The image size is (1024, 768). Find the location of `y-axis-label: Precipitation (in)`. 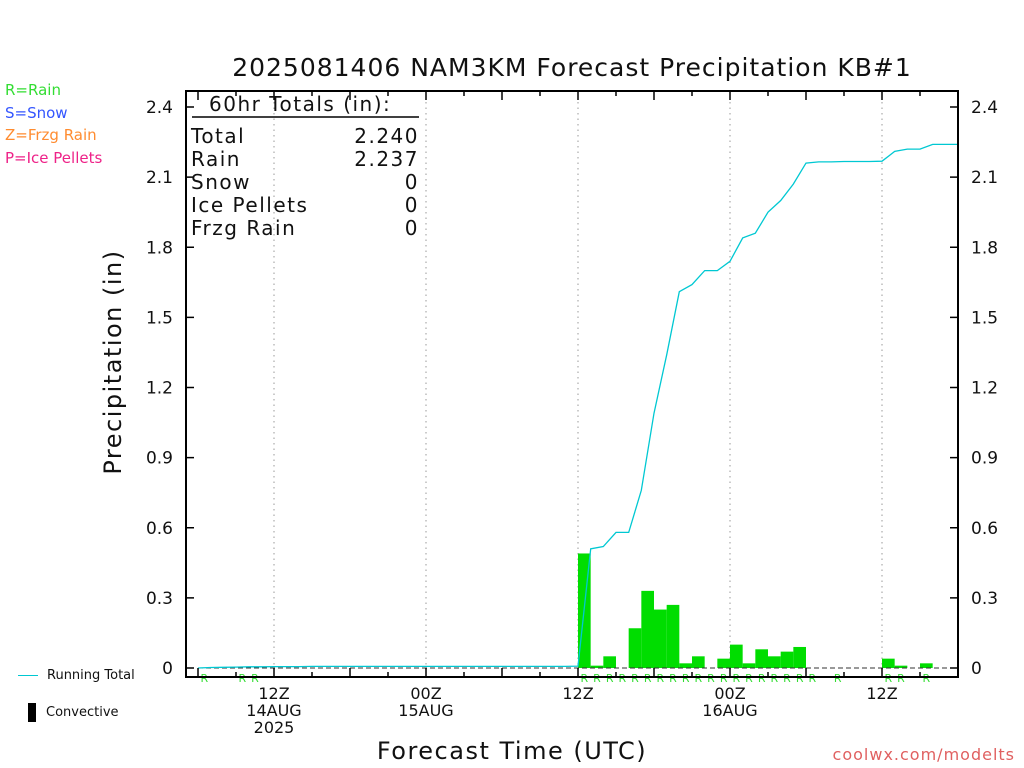

y-axis-label: Precipitation (in) is located at coordinates (113, 361).